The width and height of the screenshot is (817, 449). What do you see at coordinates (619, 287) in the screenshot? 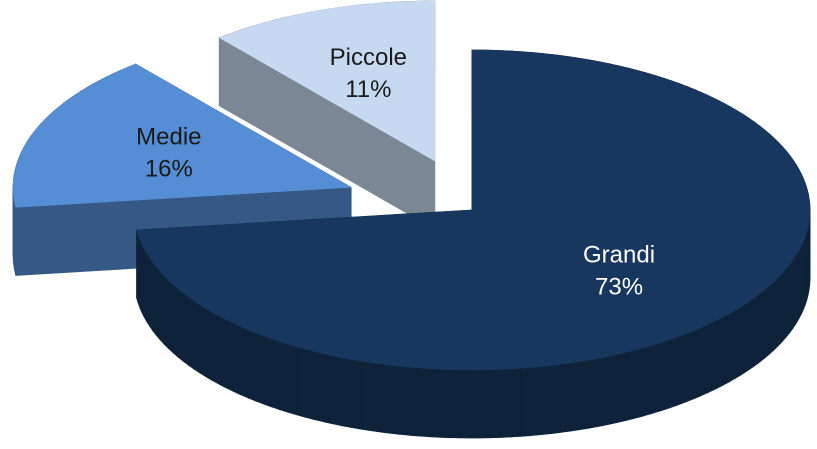
I see `slice-value-label: 73%` at bounding box center [619, 287].